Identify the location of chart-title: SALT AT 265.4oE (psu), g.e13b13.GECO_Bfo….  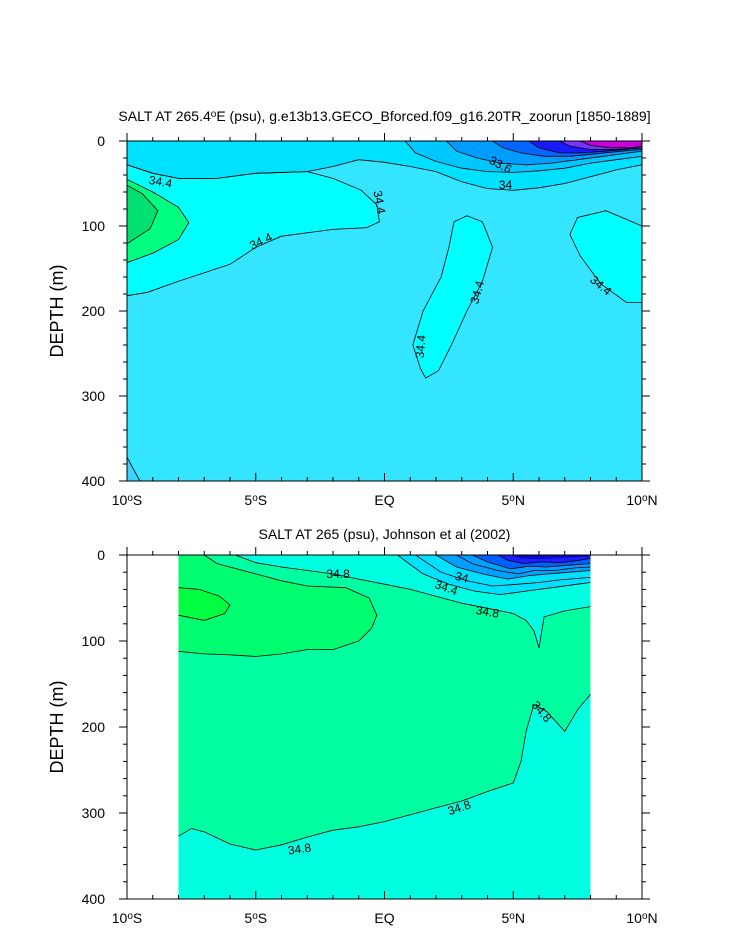
(384, 116).